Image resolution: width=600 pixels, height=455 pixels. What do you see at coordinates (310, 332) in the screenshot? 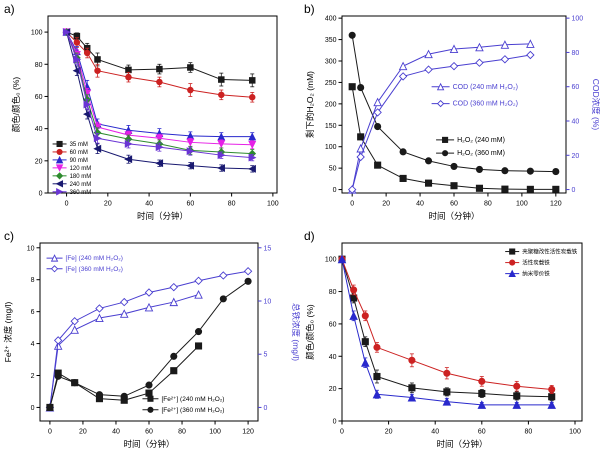
I see `panel-d-ylabel: 颜色/颜色₀ (%)` at bounding box center [310, 332].